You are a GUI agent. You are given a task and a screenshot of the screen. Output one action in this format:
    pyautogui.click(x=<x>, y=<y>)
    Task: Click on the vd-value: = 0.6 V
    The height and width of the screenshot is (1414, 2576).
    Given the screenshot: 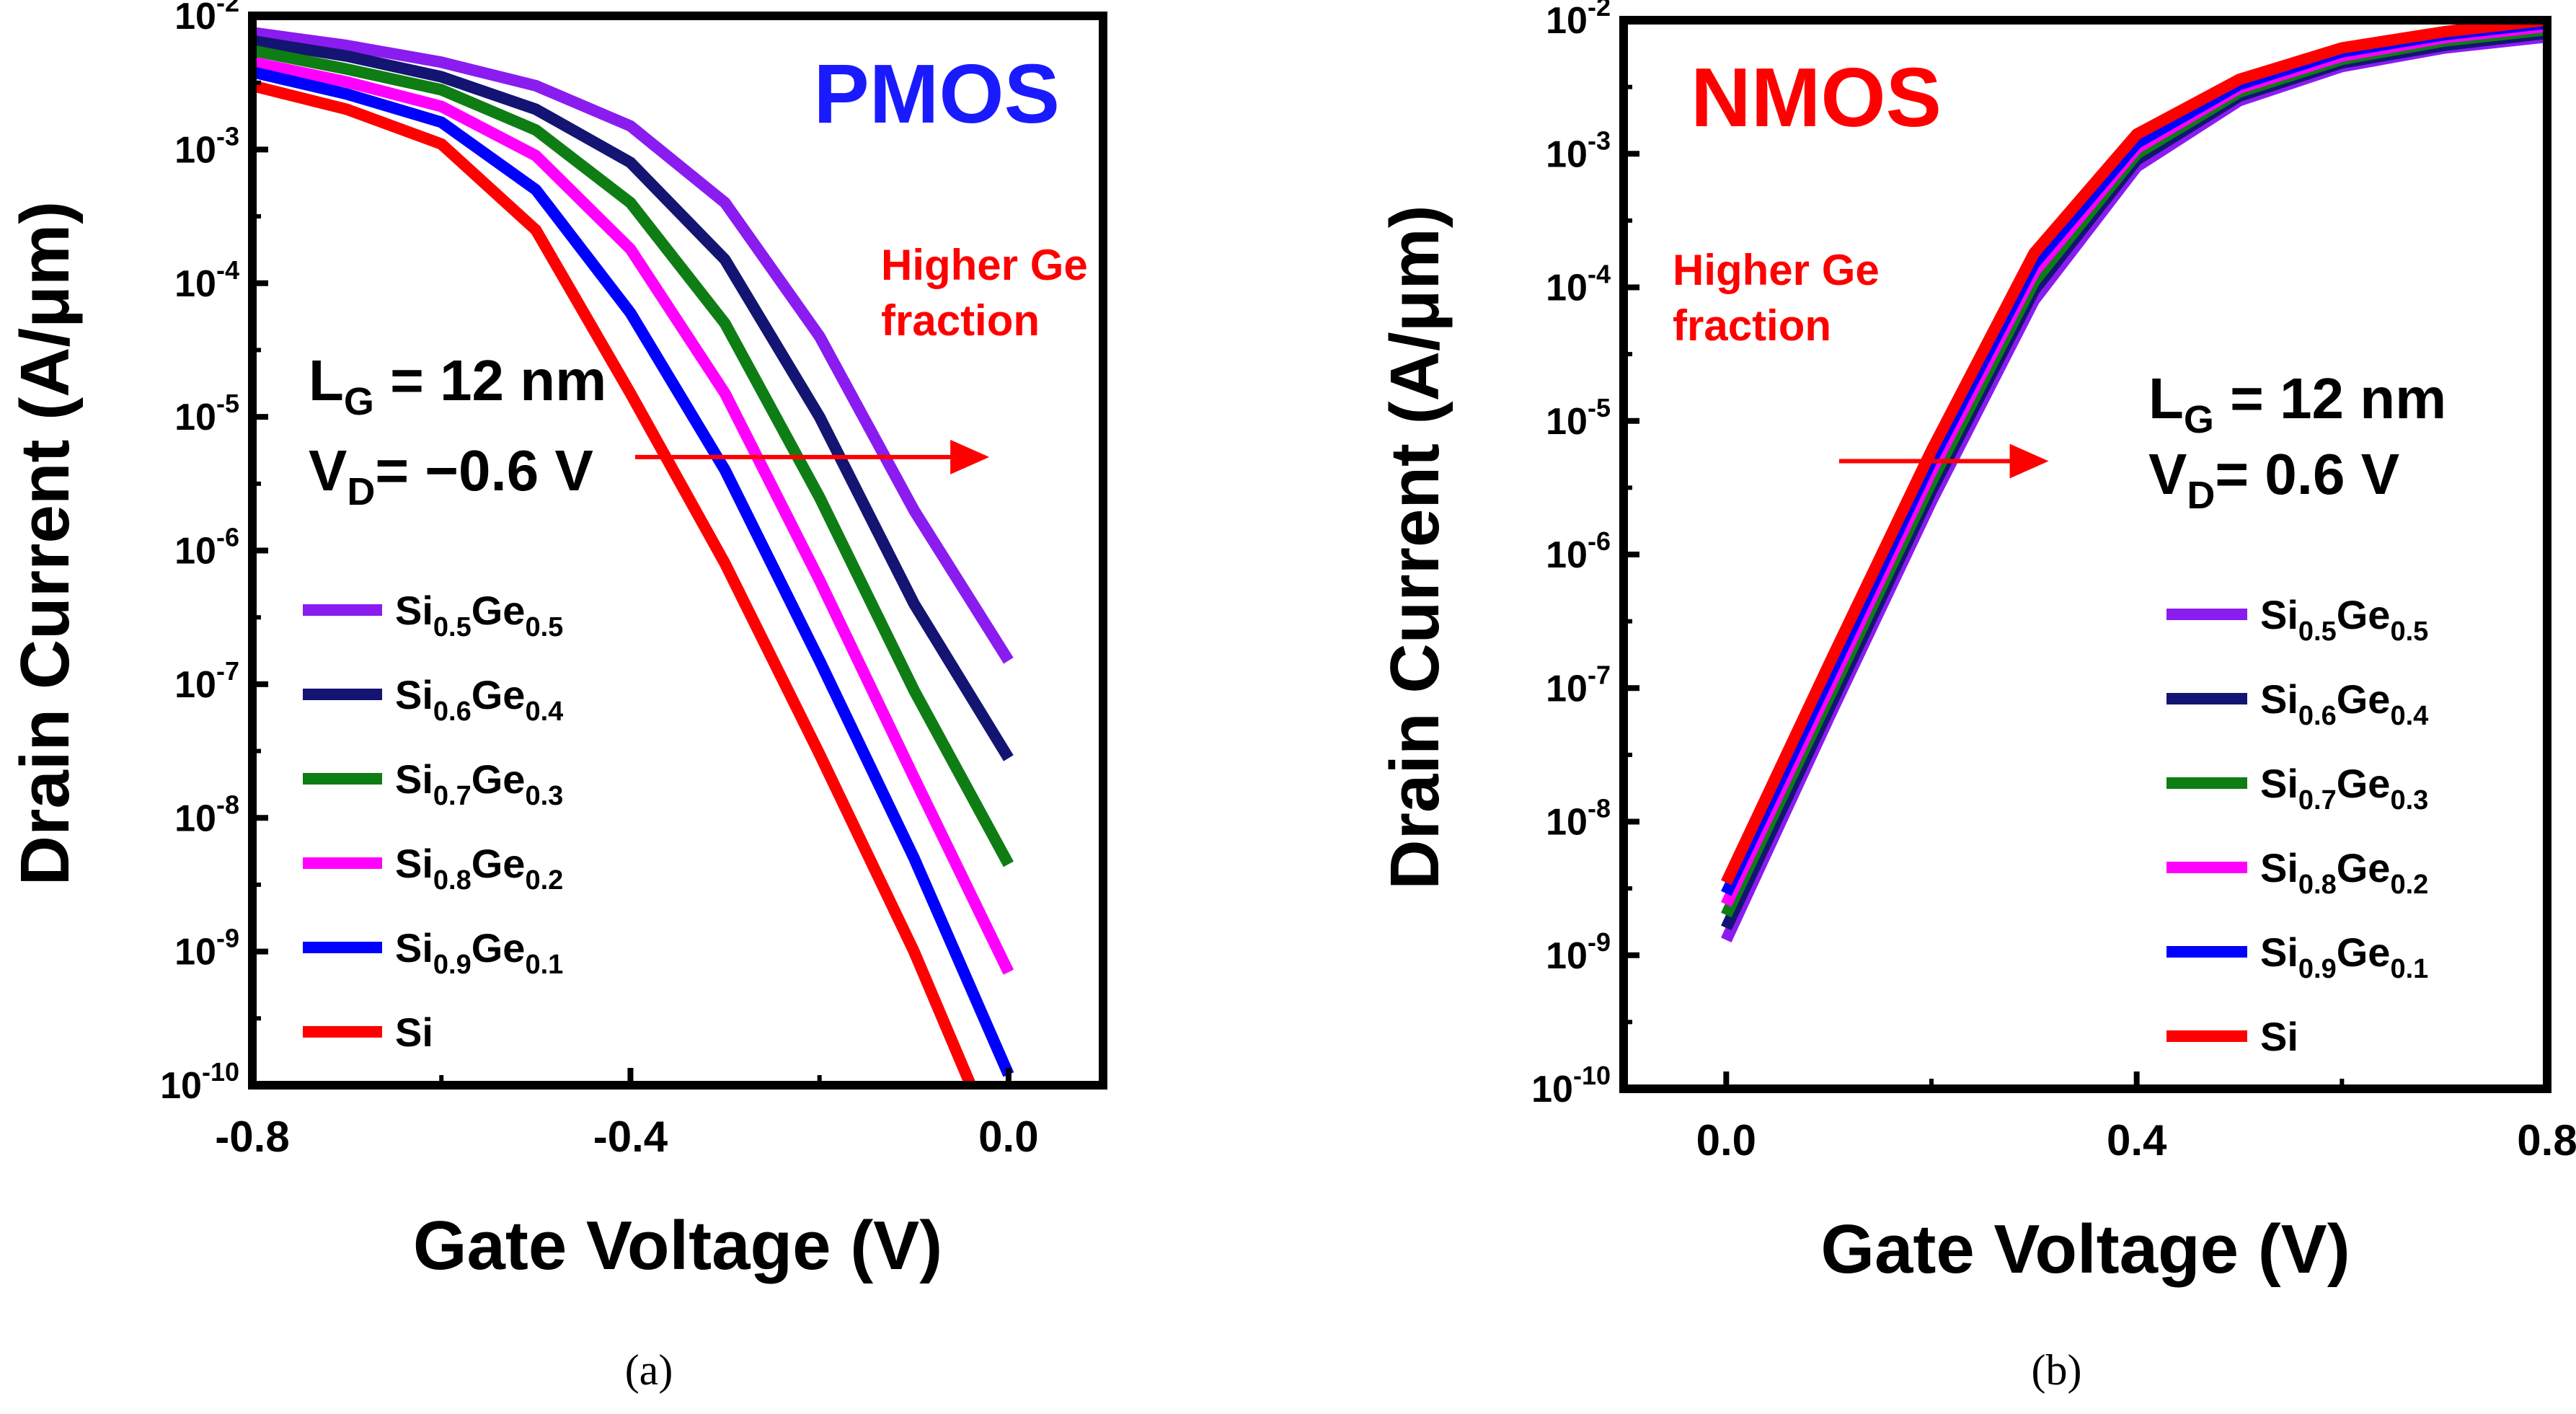 What is the action you would take?
    pyautogui.click(x=2307, y=474)
    